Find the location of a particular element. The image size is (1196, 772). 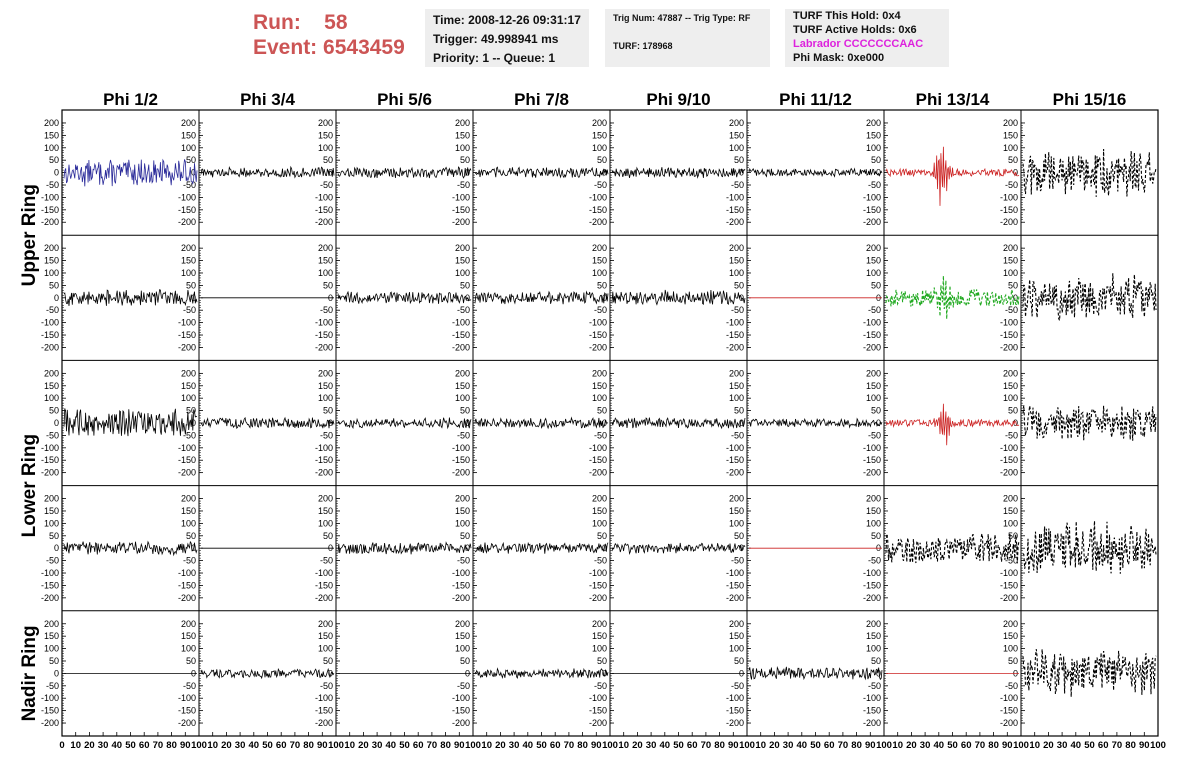

x-tick-label: 0 is located at coordinates (61, 745).